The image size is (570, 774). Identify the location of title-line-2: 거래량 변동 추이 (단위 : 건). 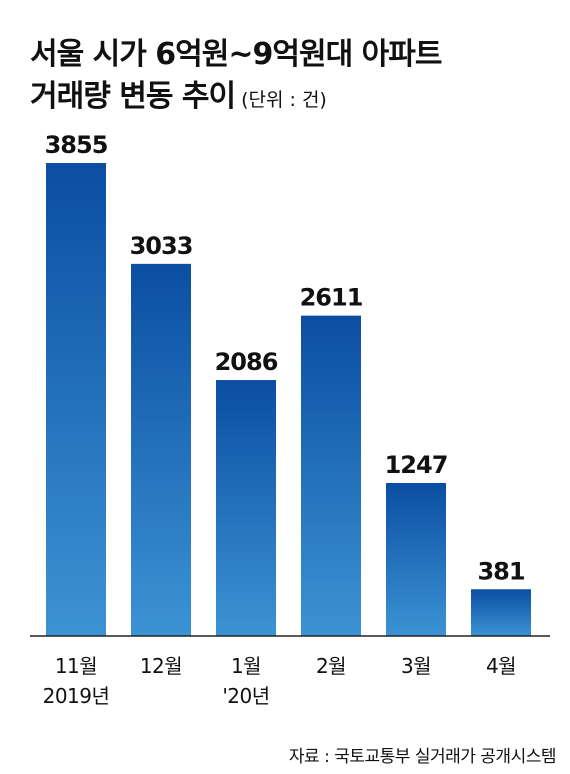
(235, 98).